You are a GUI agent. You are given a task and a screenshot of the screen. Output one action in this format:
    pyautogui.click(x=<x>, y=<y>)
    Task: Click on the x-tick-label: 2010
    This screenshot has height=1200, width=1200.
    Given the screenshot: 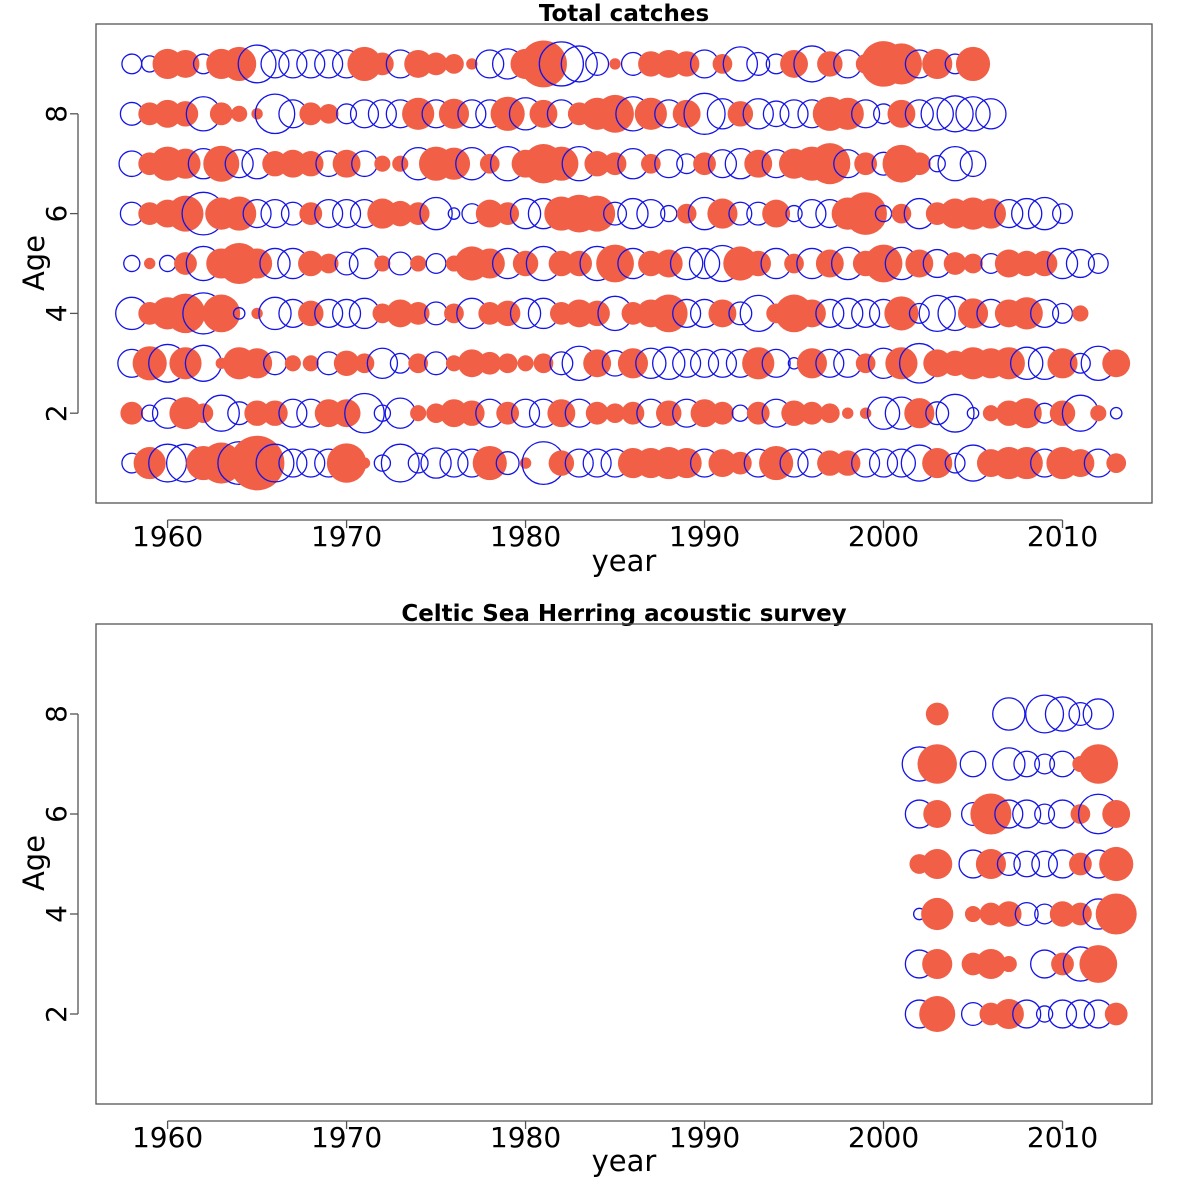 What is the action you would take?
    pyautogui.click(x=1062, y=536)
    